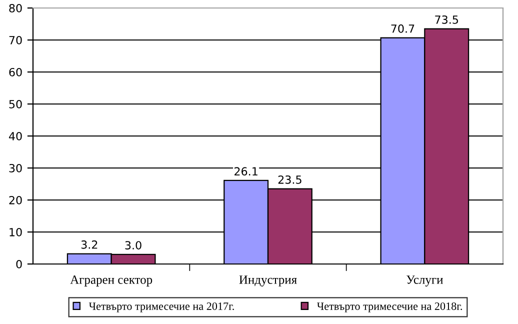 The image size is (518, 324). Describe the element at coordinates (161, 307) in the screenshot. I see `legend-label: Четвърто тримесечие на 2017г.` at that location.